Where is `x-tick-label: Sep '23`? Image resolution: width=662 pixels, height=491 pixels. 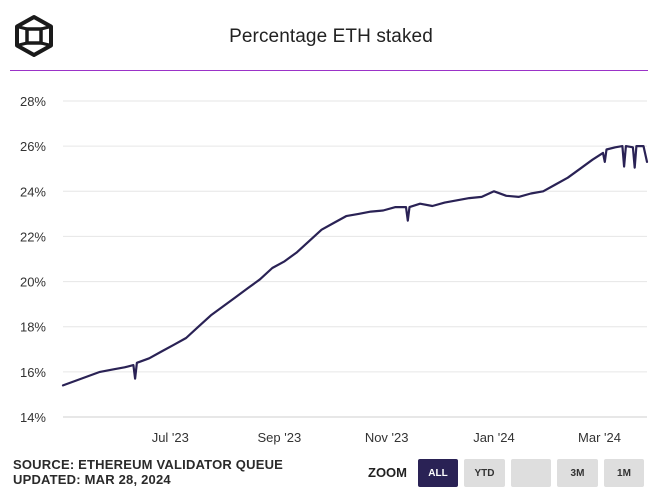
x-tick-label: Sep '23 is located at coordinates (280, 437).